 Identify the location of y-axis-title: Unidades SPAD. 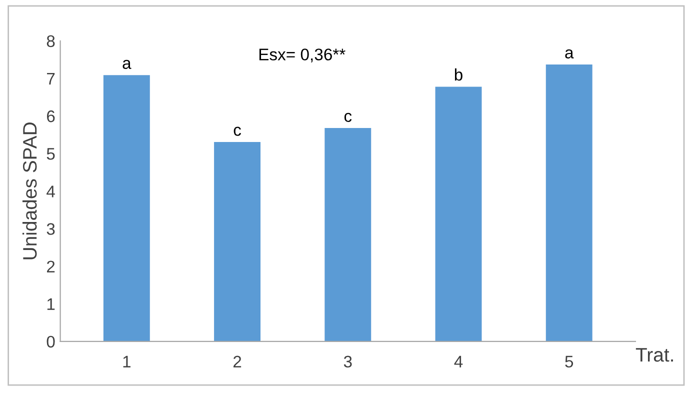
(29, 191).